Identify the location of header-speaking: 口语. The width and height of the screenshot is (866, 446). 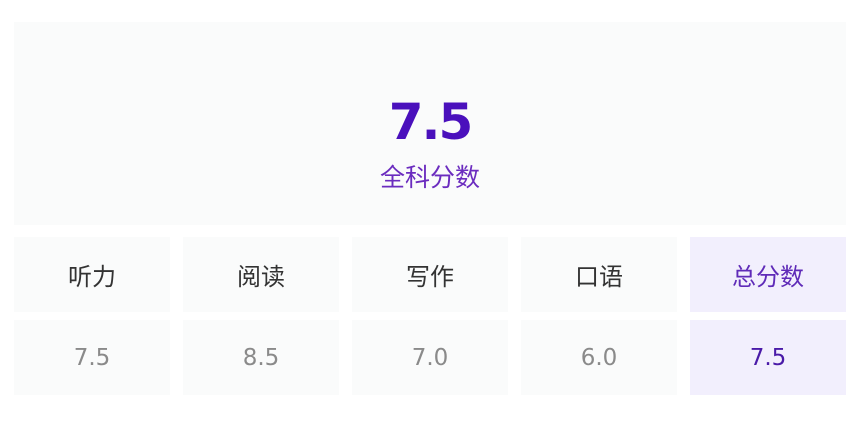
(599, 274).